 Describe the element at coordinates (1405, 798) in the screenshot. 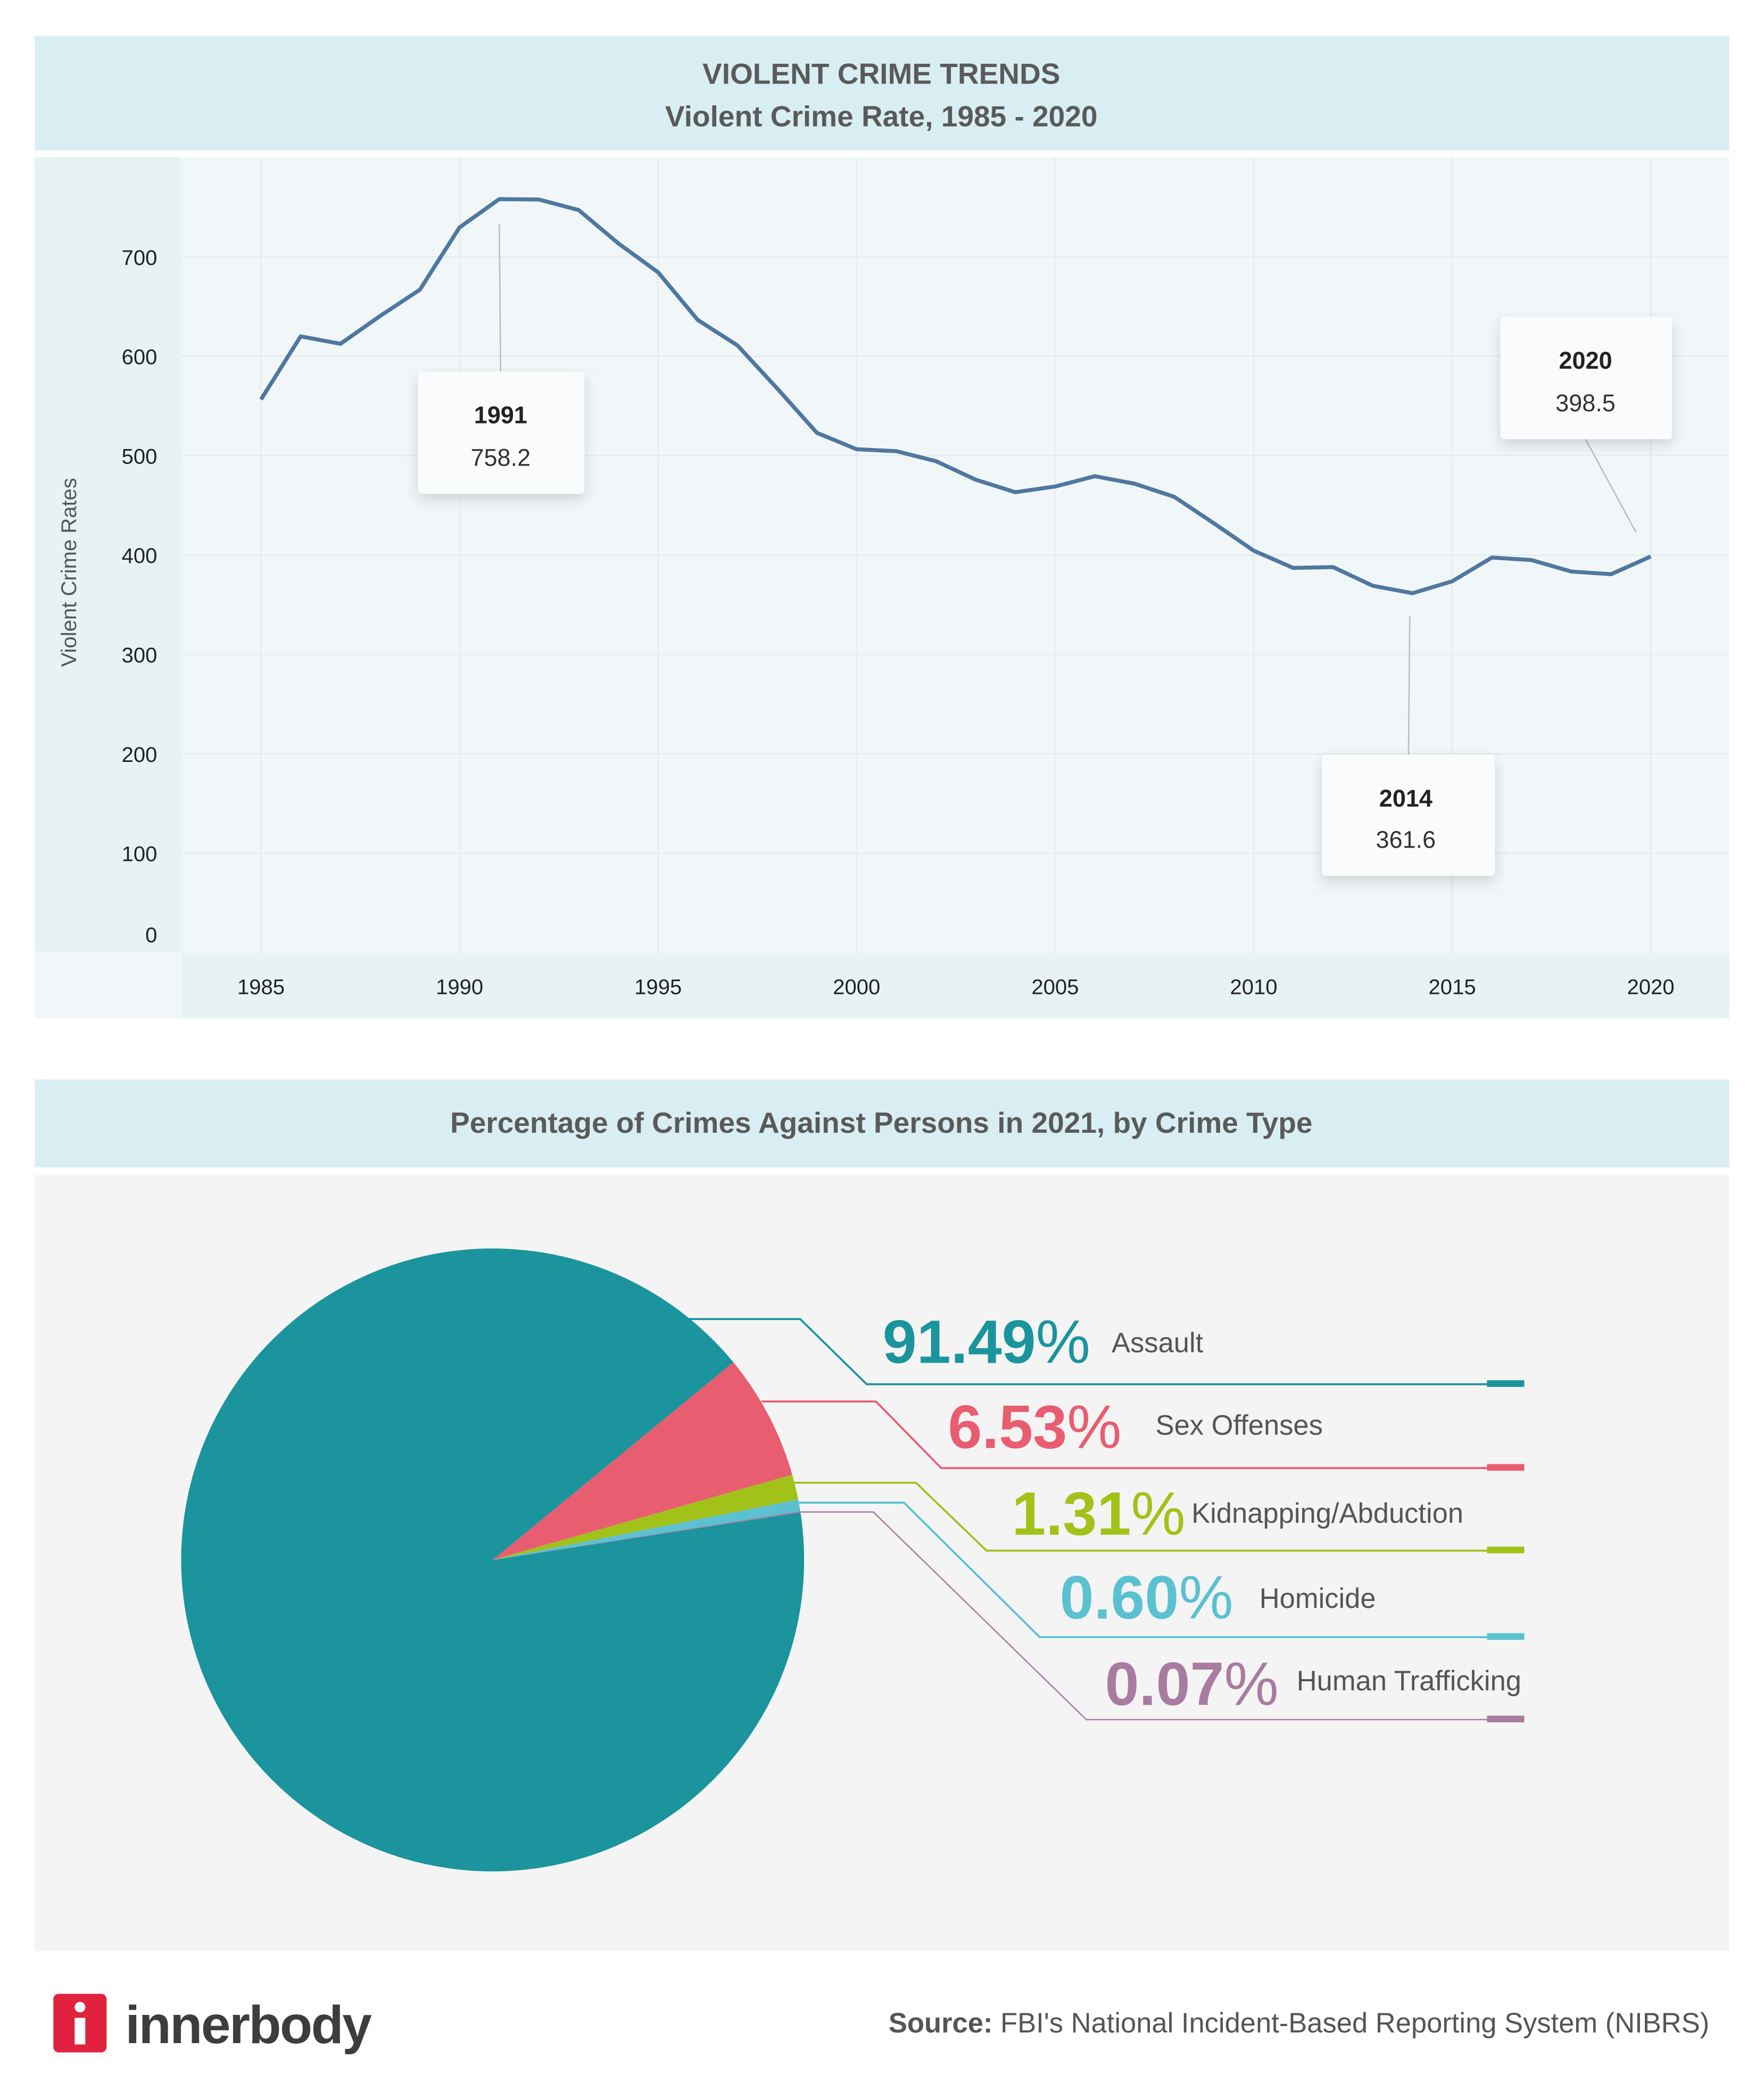

I see `annotation-year: 2014` at that location.